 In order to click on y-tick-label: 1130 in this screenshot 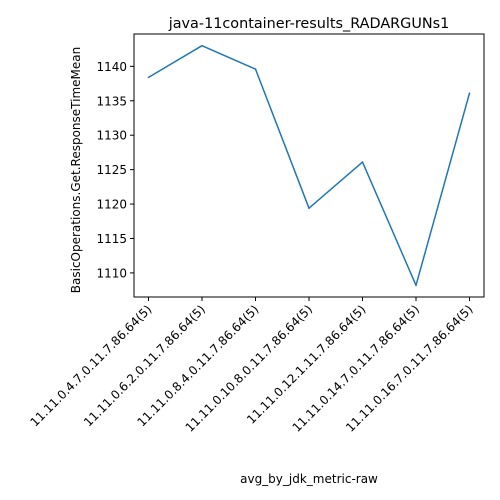, I will do `click(111, 136)`.